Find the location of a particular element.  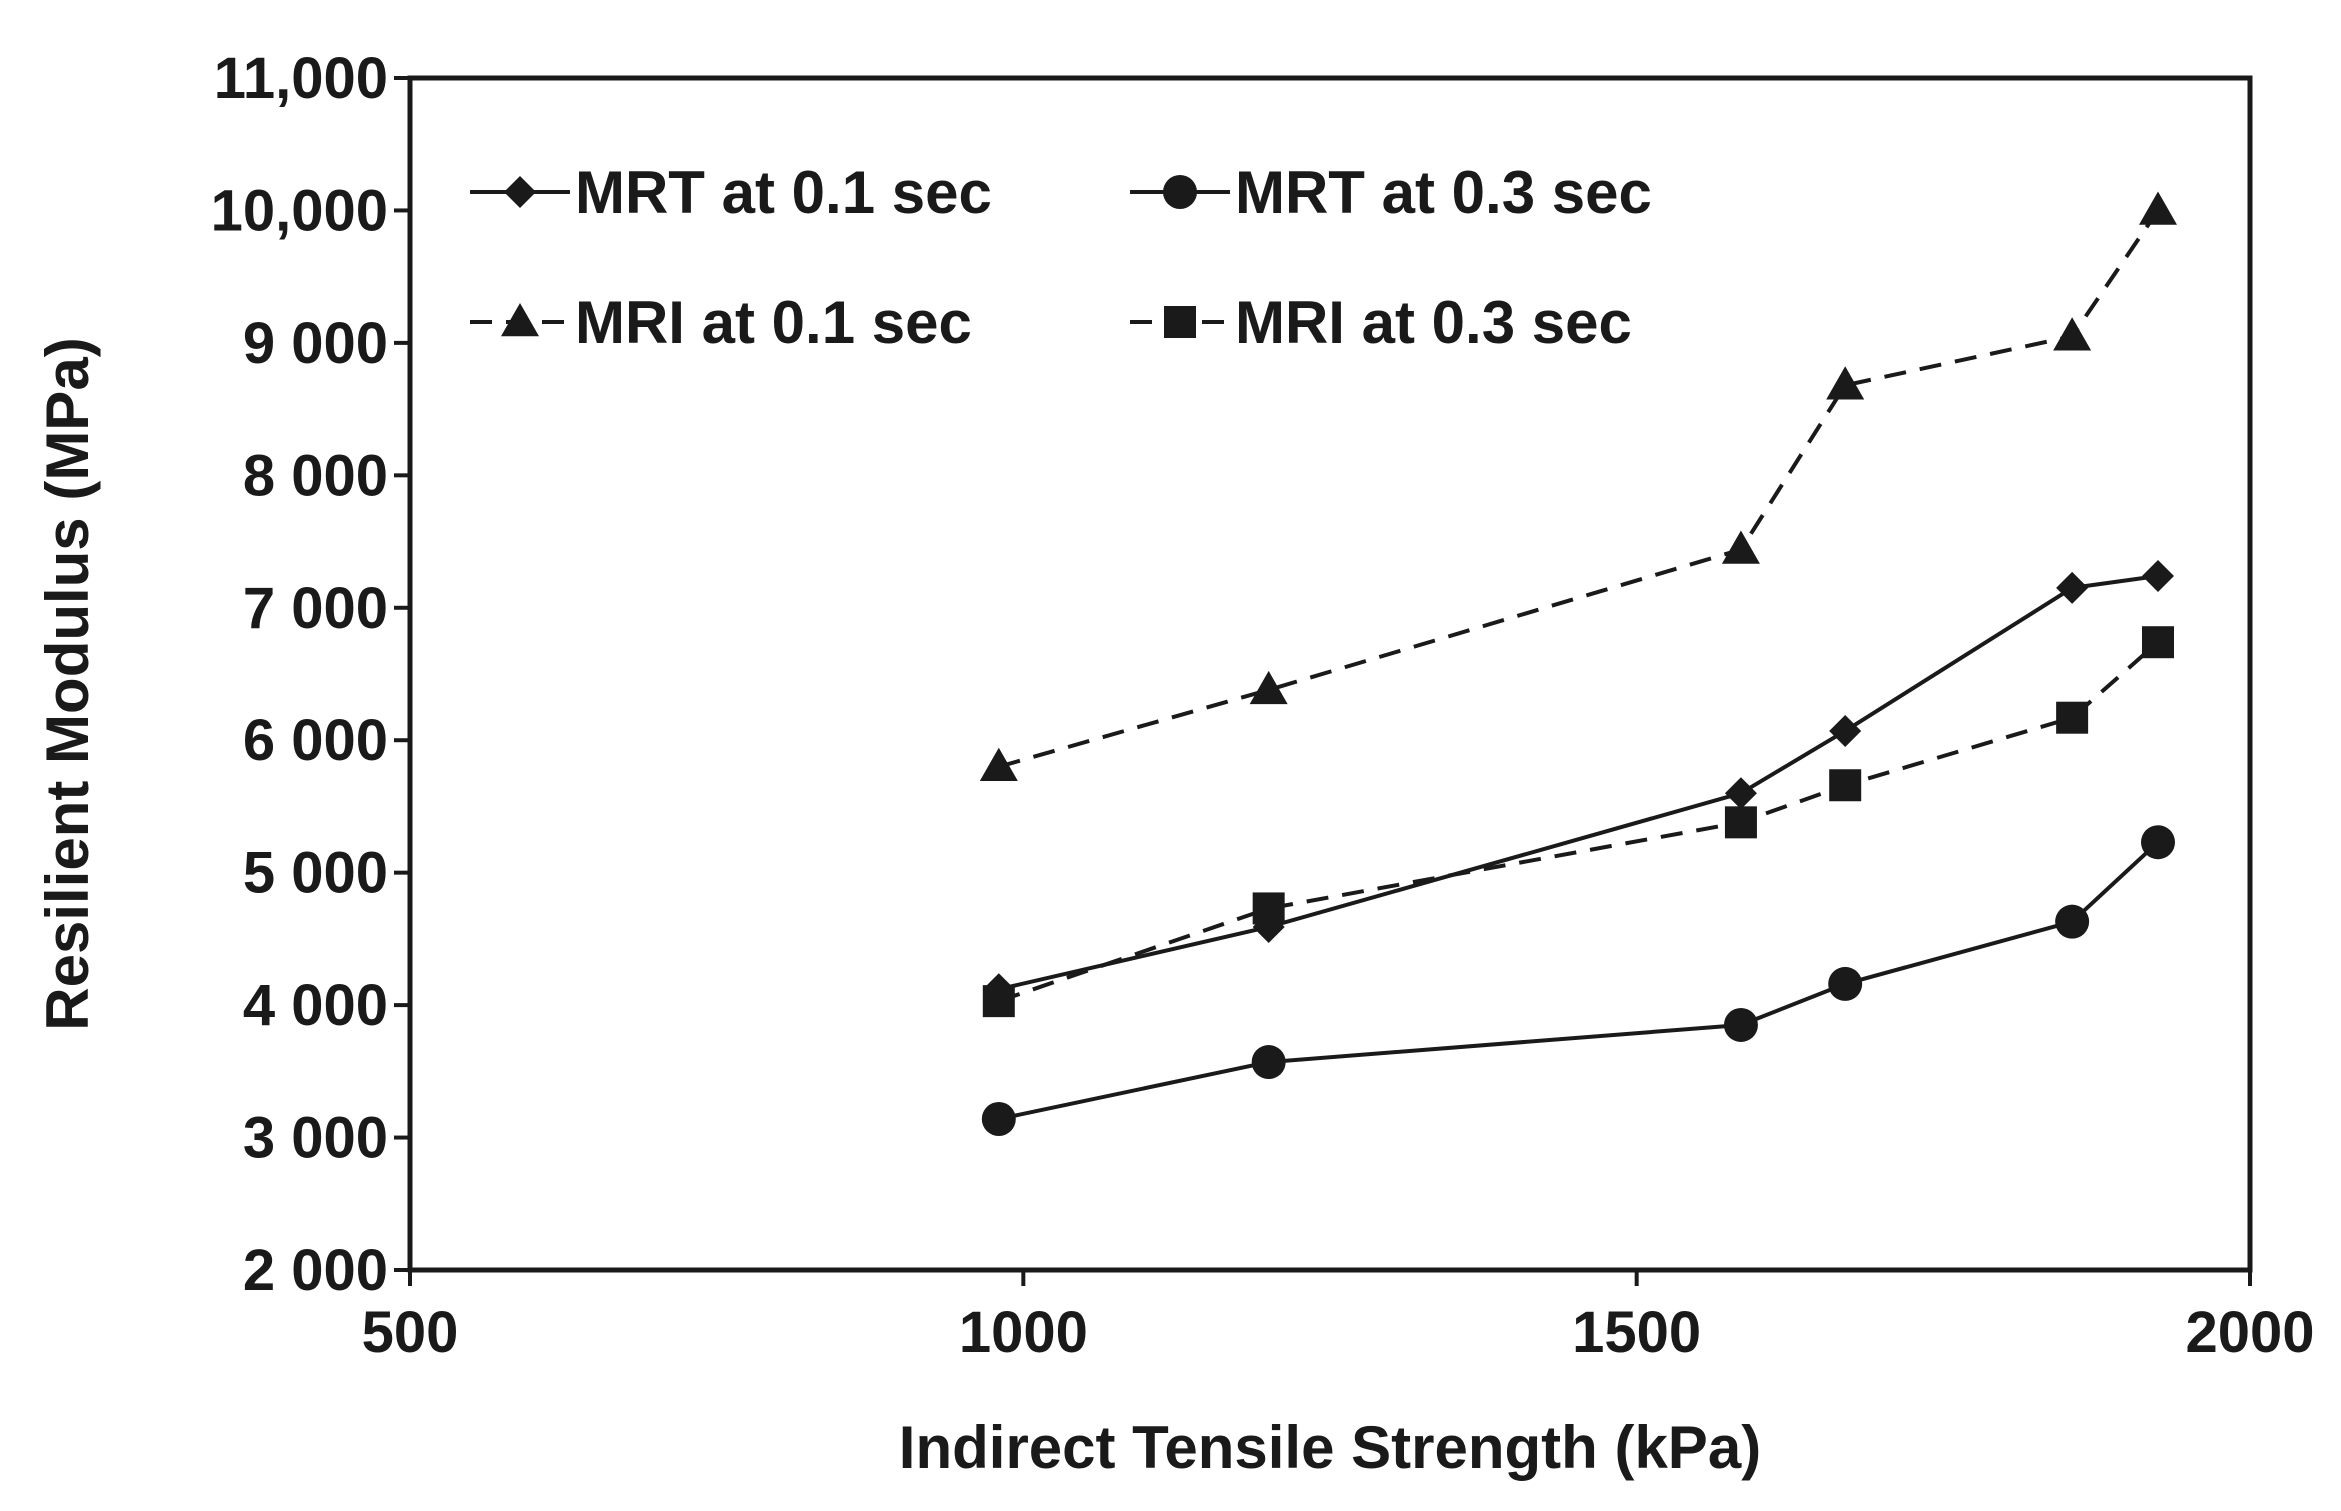

legend-label: MRT at 0.3 sec is located at coordinates (1443, 192).